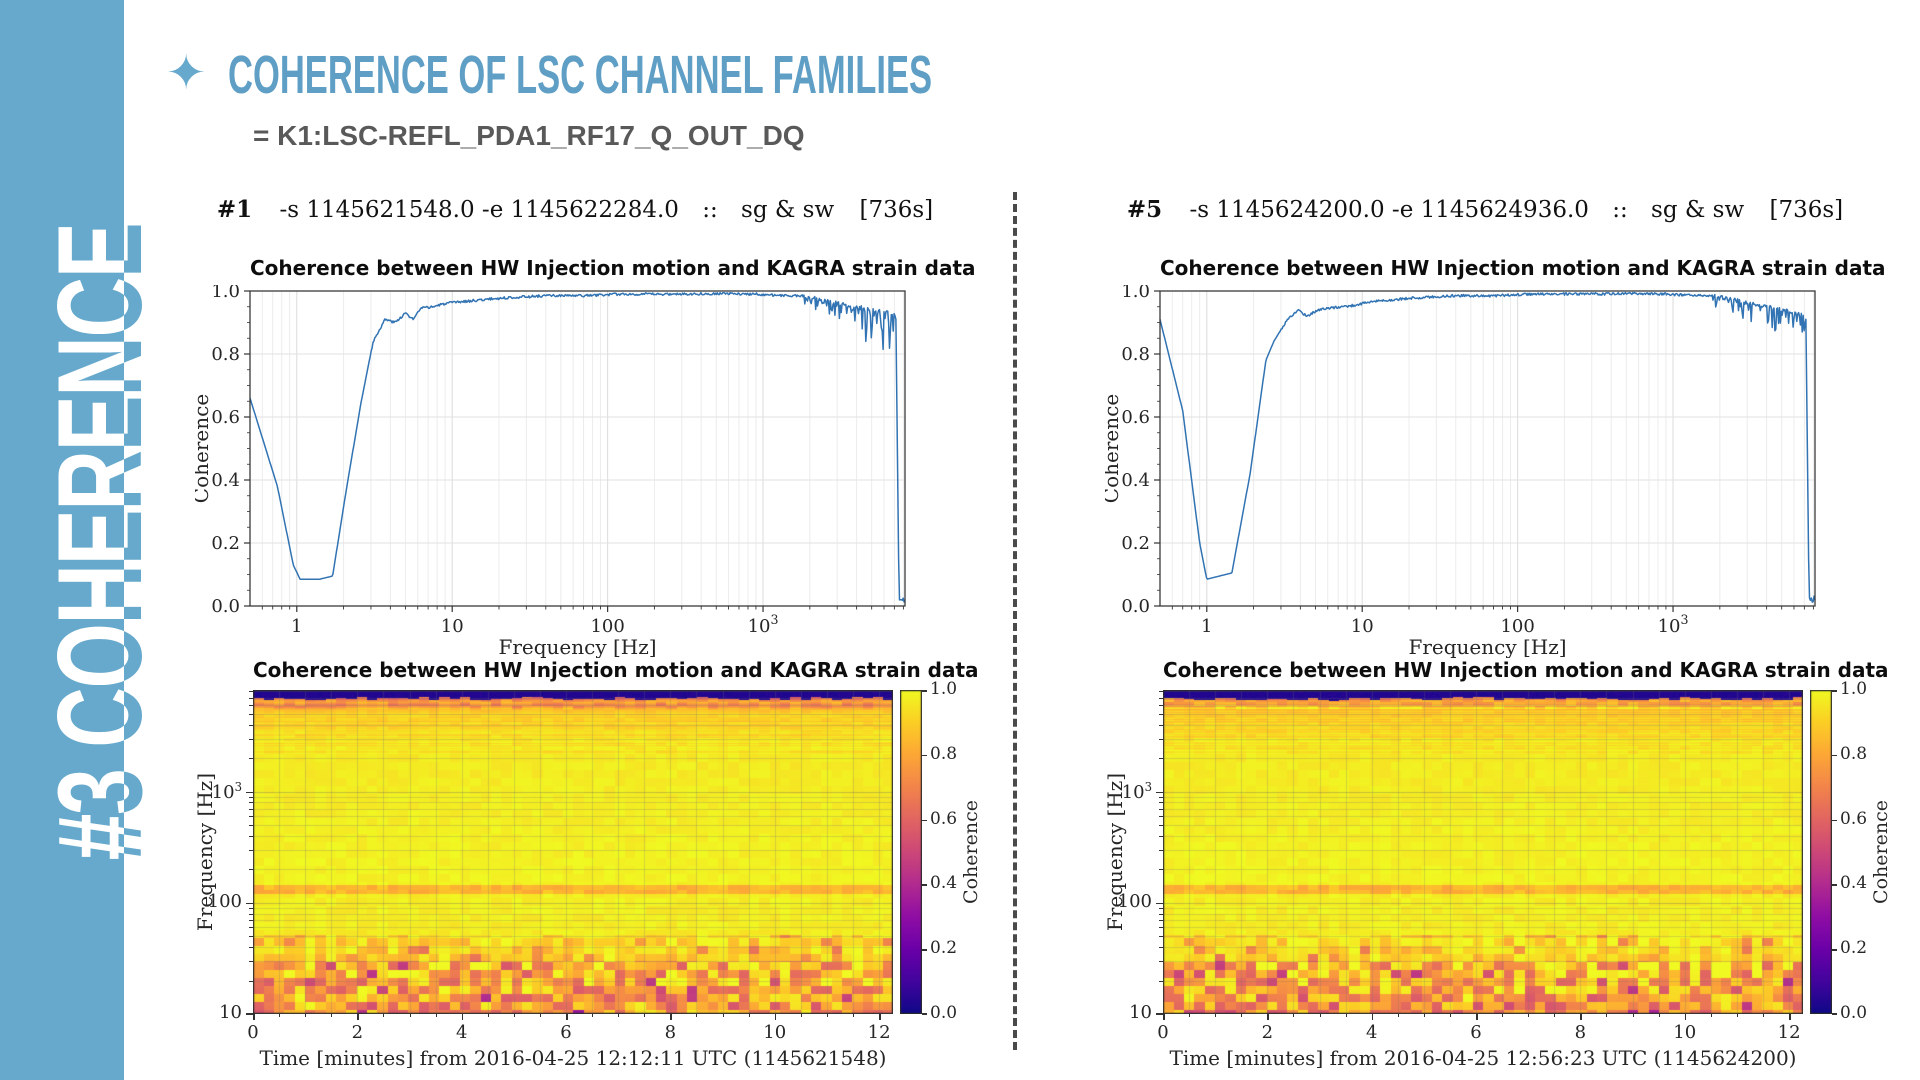  I want to click on colorbar-tick-label: 0.0, so click(1854, 1013).